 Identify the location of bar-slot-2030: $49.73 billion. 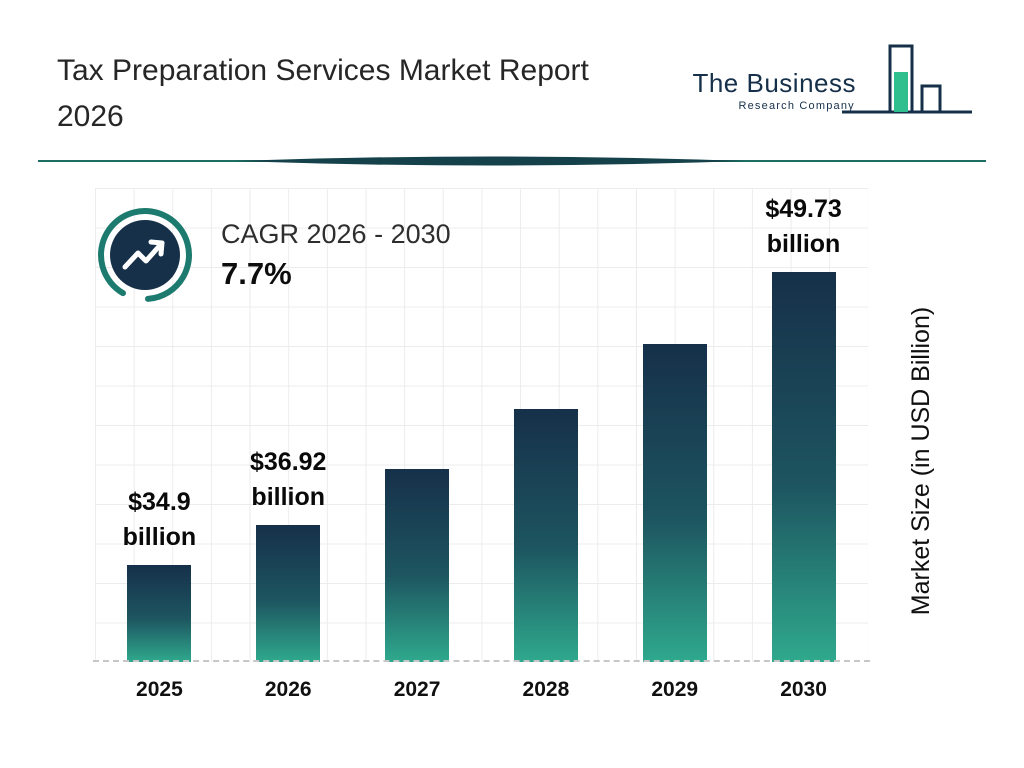
(803, 425).